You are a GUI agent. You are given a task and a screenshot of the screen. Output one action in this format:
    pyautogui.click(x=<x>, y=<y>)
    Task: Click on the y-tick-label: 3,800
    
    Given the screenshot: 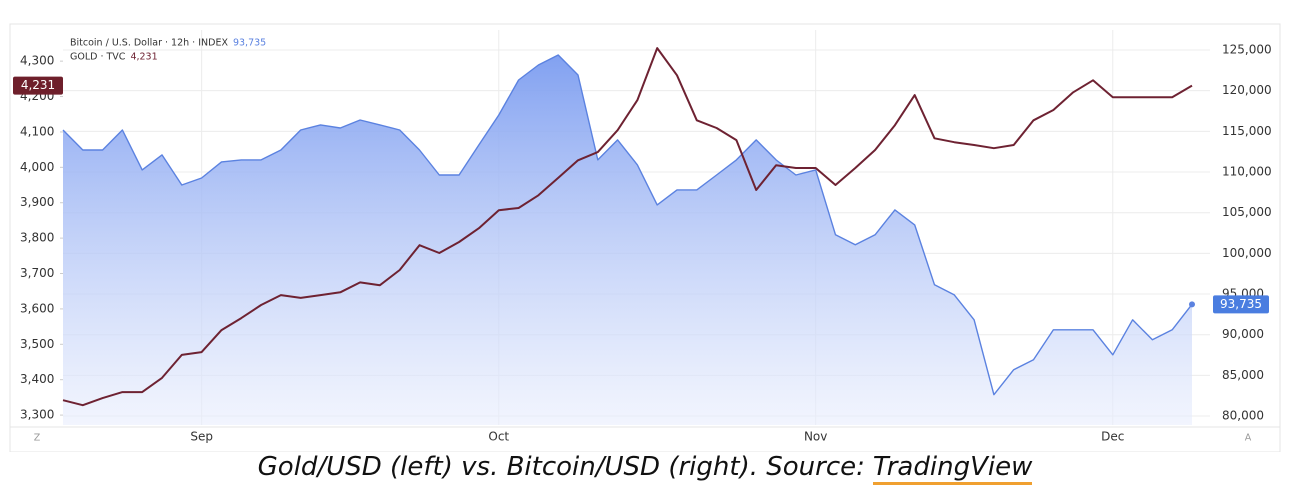 What is the action you would take?
    pyautogui.click(x=37, y=238)
    